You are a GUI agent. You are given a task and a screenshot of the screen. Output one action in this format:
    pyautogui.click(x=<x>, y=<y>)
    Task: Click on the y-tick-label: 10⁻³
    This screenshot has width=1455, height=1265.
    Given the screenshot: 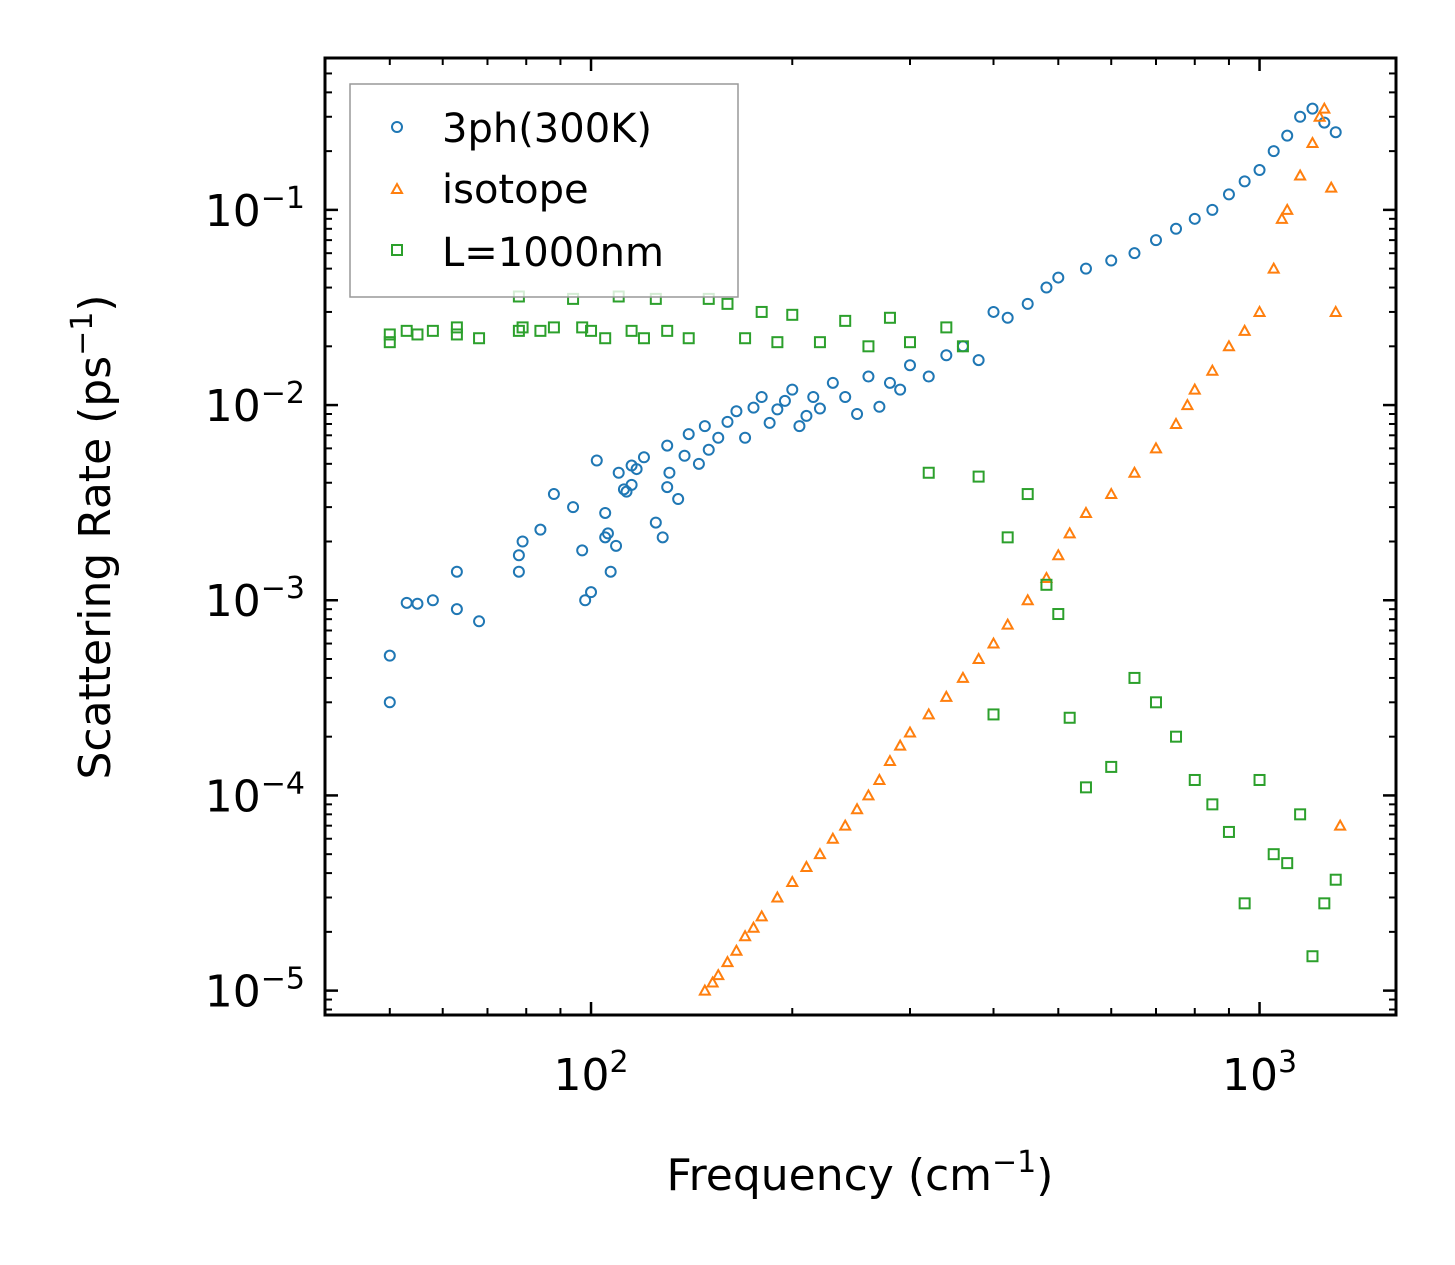 What is the action you would take?
    pyautogui.click(x=255, y=599)
    